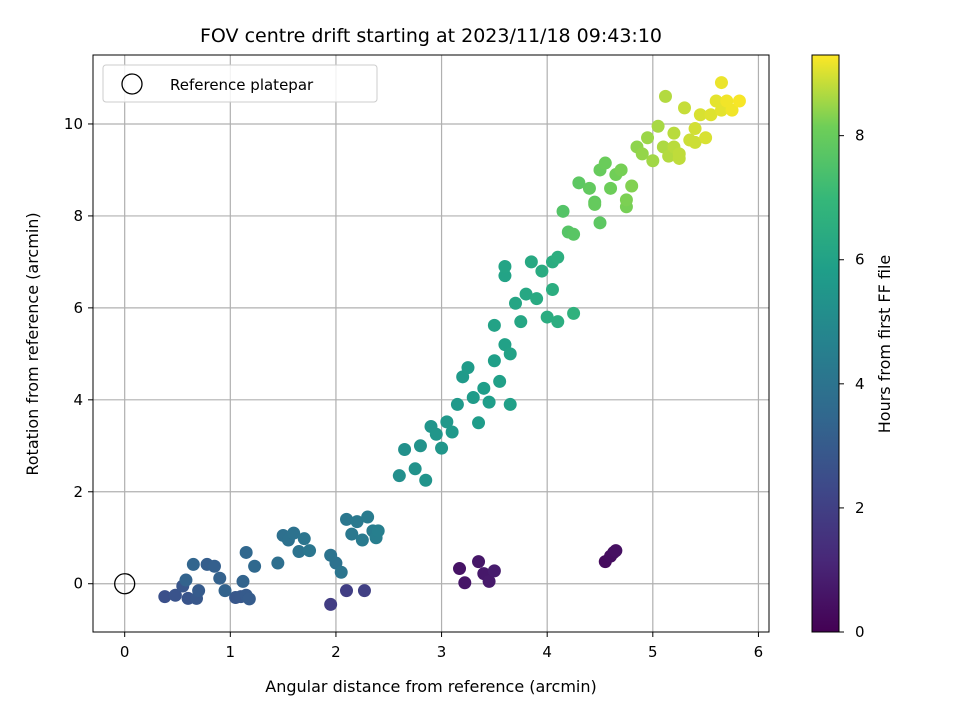  What do you see at coordinates (884, 344) in the screenshot?
I see `colorbar-label: Hours from first FF file` at bounding box center [884, 344].